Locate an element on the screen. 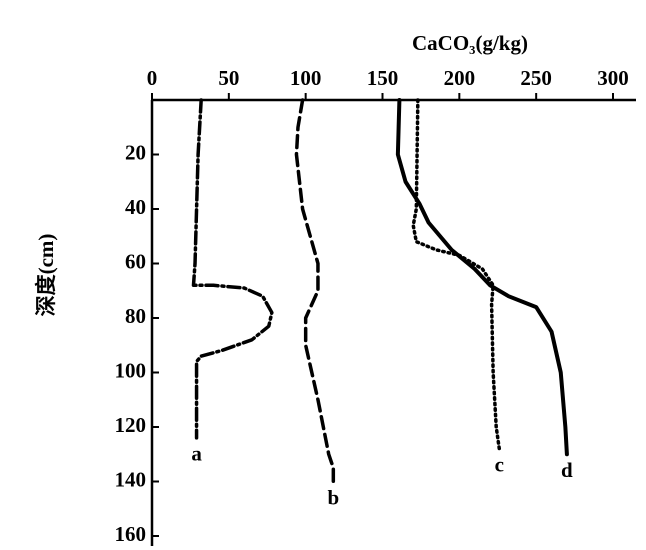 This screenshot has width=646, height=550. series-label: b is located at coordinates (333, 497).